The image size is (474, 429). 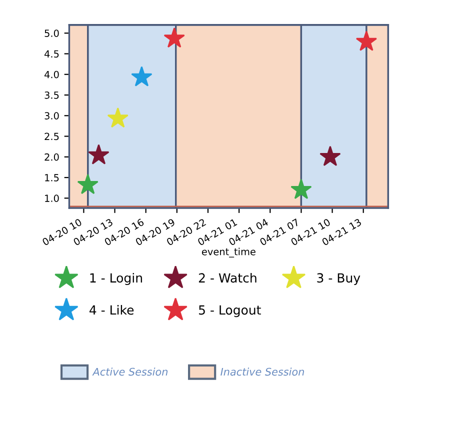 What do you see at coordinates (338, 279) in the screenshot?
I see `legend-label: 3 - Buy` at bounding box center [338, 279].